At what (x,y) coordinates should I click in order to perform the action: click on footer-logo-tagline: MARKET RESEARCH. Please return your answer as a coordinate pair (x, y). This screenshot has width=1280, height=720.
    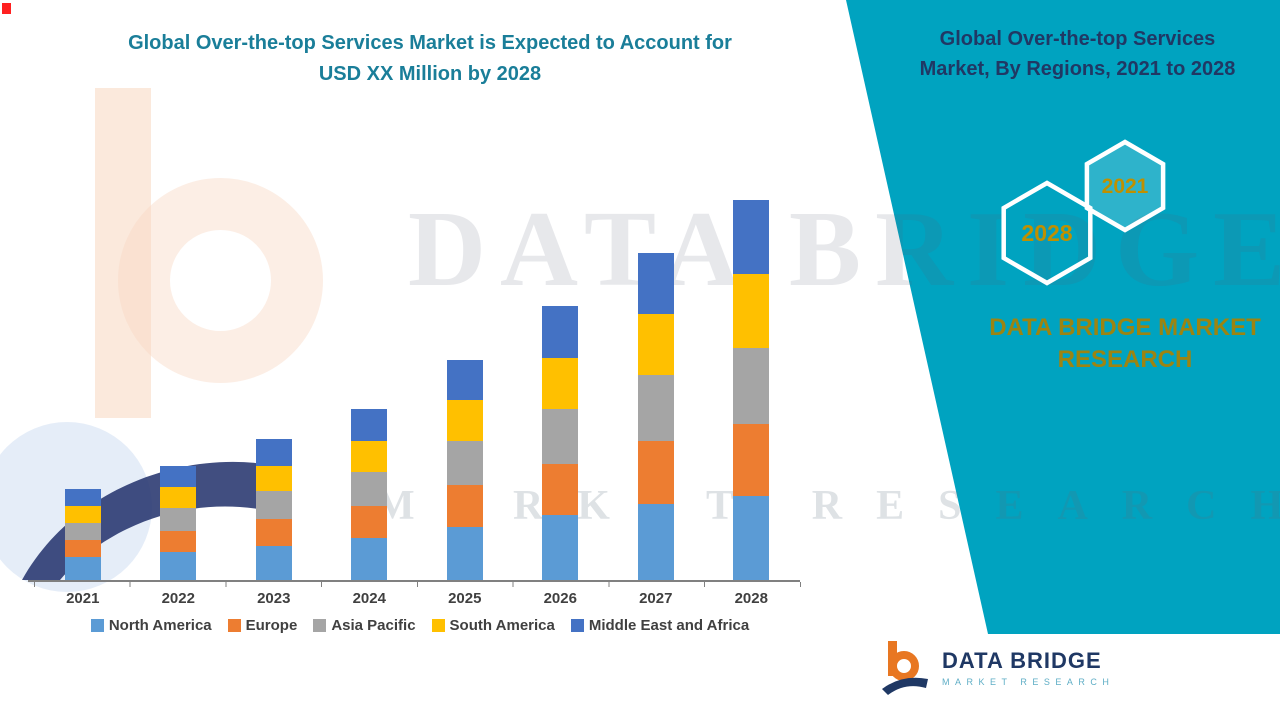
    Looking at the image, I should click on (1028, 681).